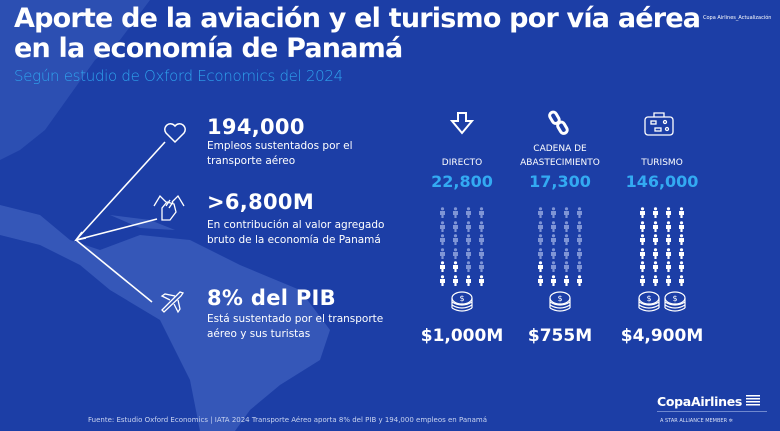  I want to click on stat-value: 8% del PIB, so click(271, 298).